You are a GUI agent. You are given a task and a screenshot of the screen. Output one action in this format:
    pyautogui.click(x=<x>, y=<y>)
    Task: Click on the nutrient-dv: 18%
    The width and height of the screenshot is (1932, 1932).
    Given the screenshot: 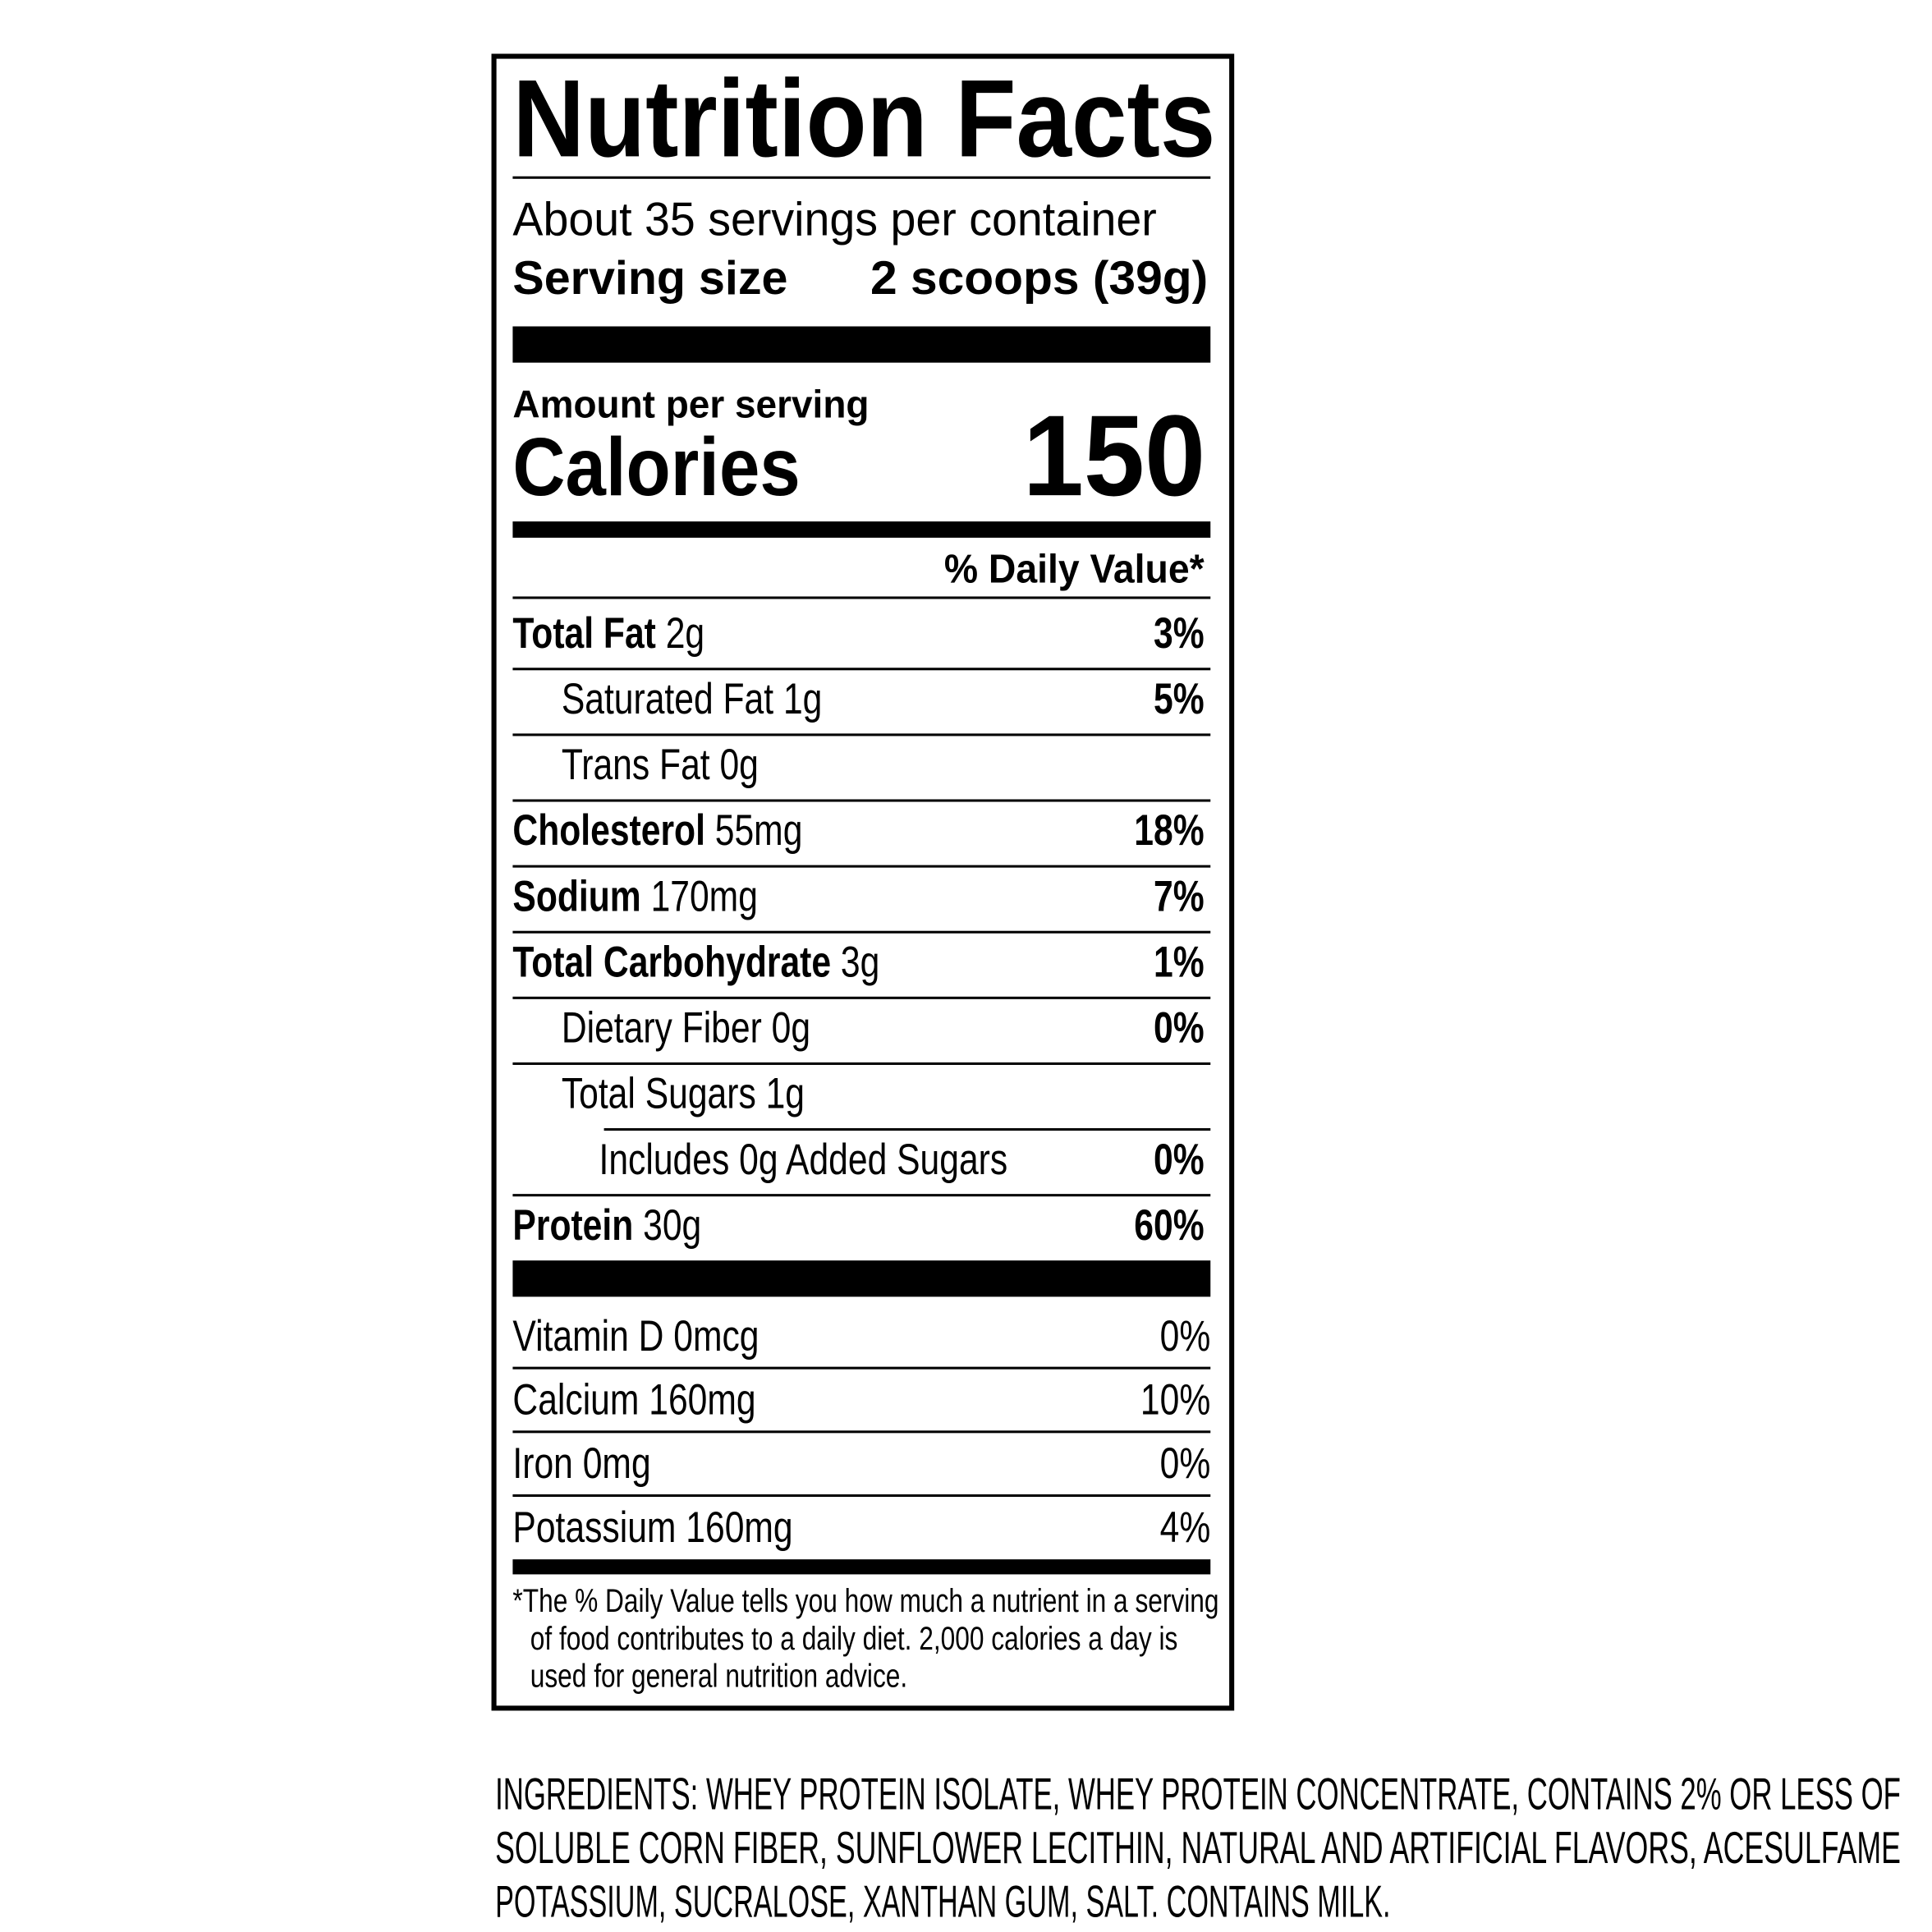 What is the action you would take?
    pyautogui.click(x=1169, y=831)
    